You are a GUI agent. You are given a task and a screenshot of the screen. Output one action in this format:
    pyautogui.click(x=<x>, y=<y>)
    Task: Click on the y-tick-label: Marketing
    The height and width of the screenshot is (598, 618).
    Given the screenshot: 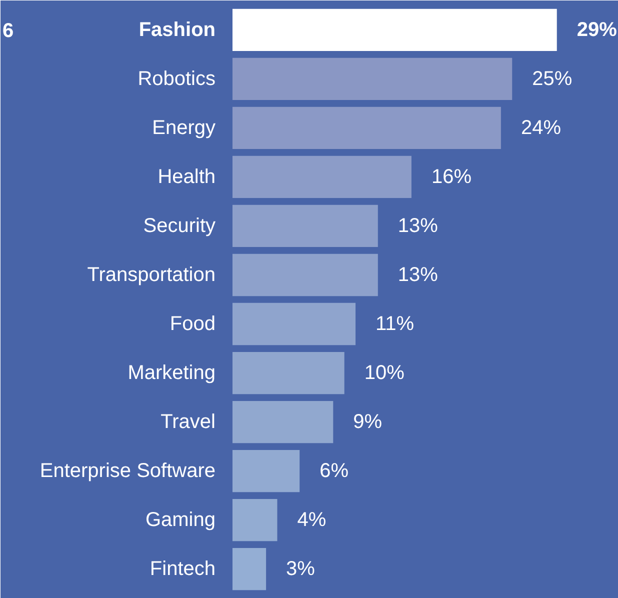 What is the action you would take?
    pyautogui.click(x=172, y=373)
    